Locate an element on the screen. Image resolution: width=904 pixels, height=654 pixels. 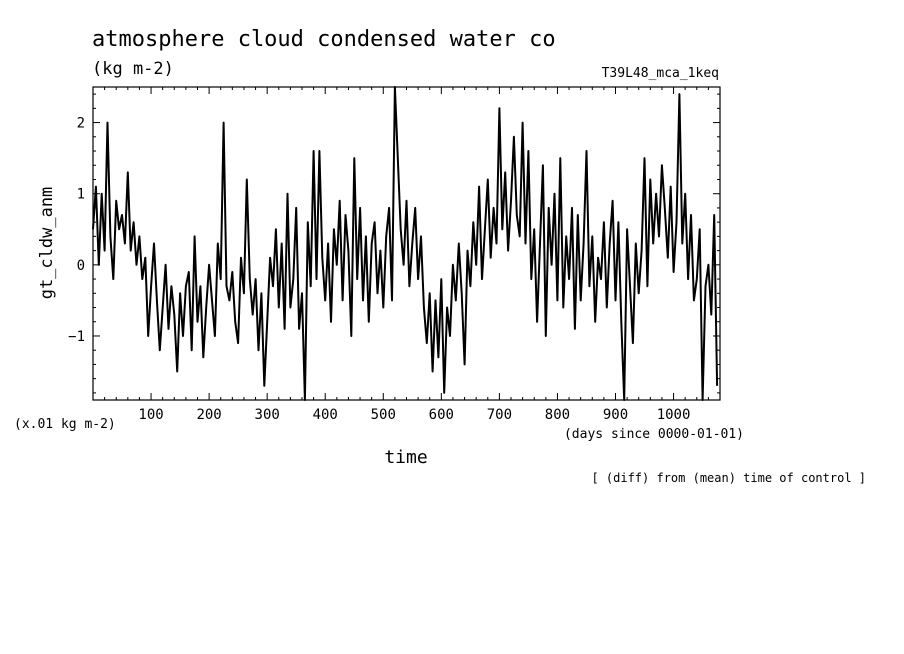
x-tick-label: 400 is located at coordinates (325, 415).